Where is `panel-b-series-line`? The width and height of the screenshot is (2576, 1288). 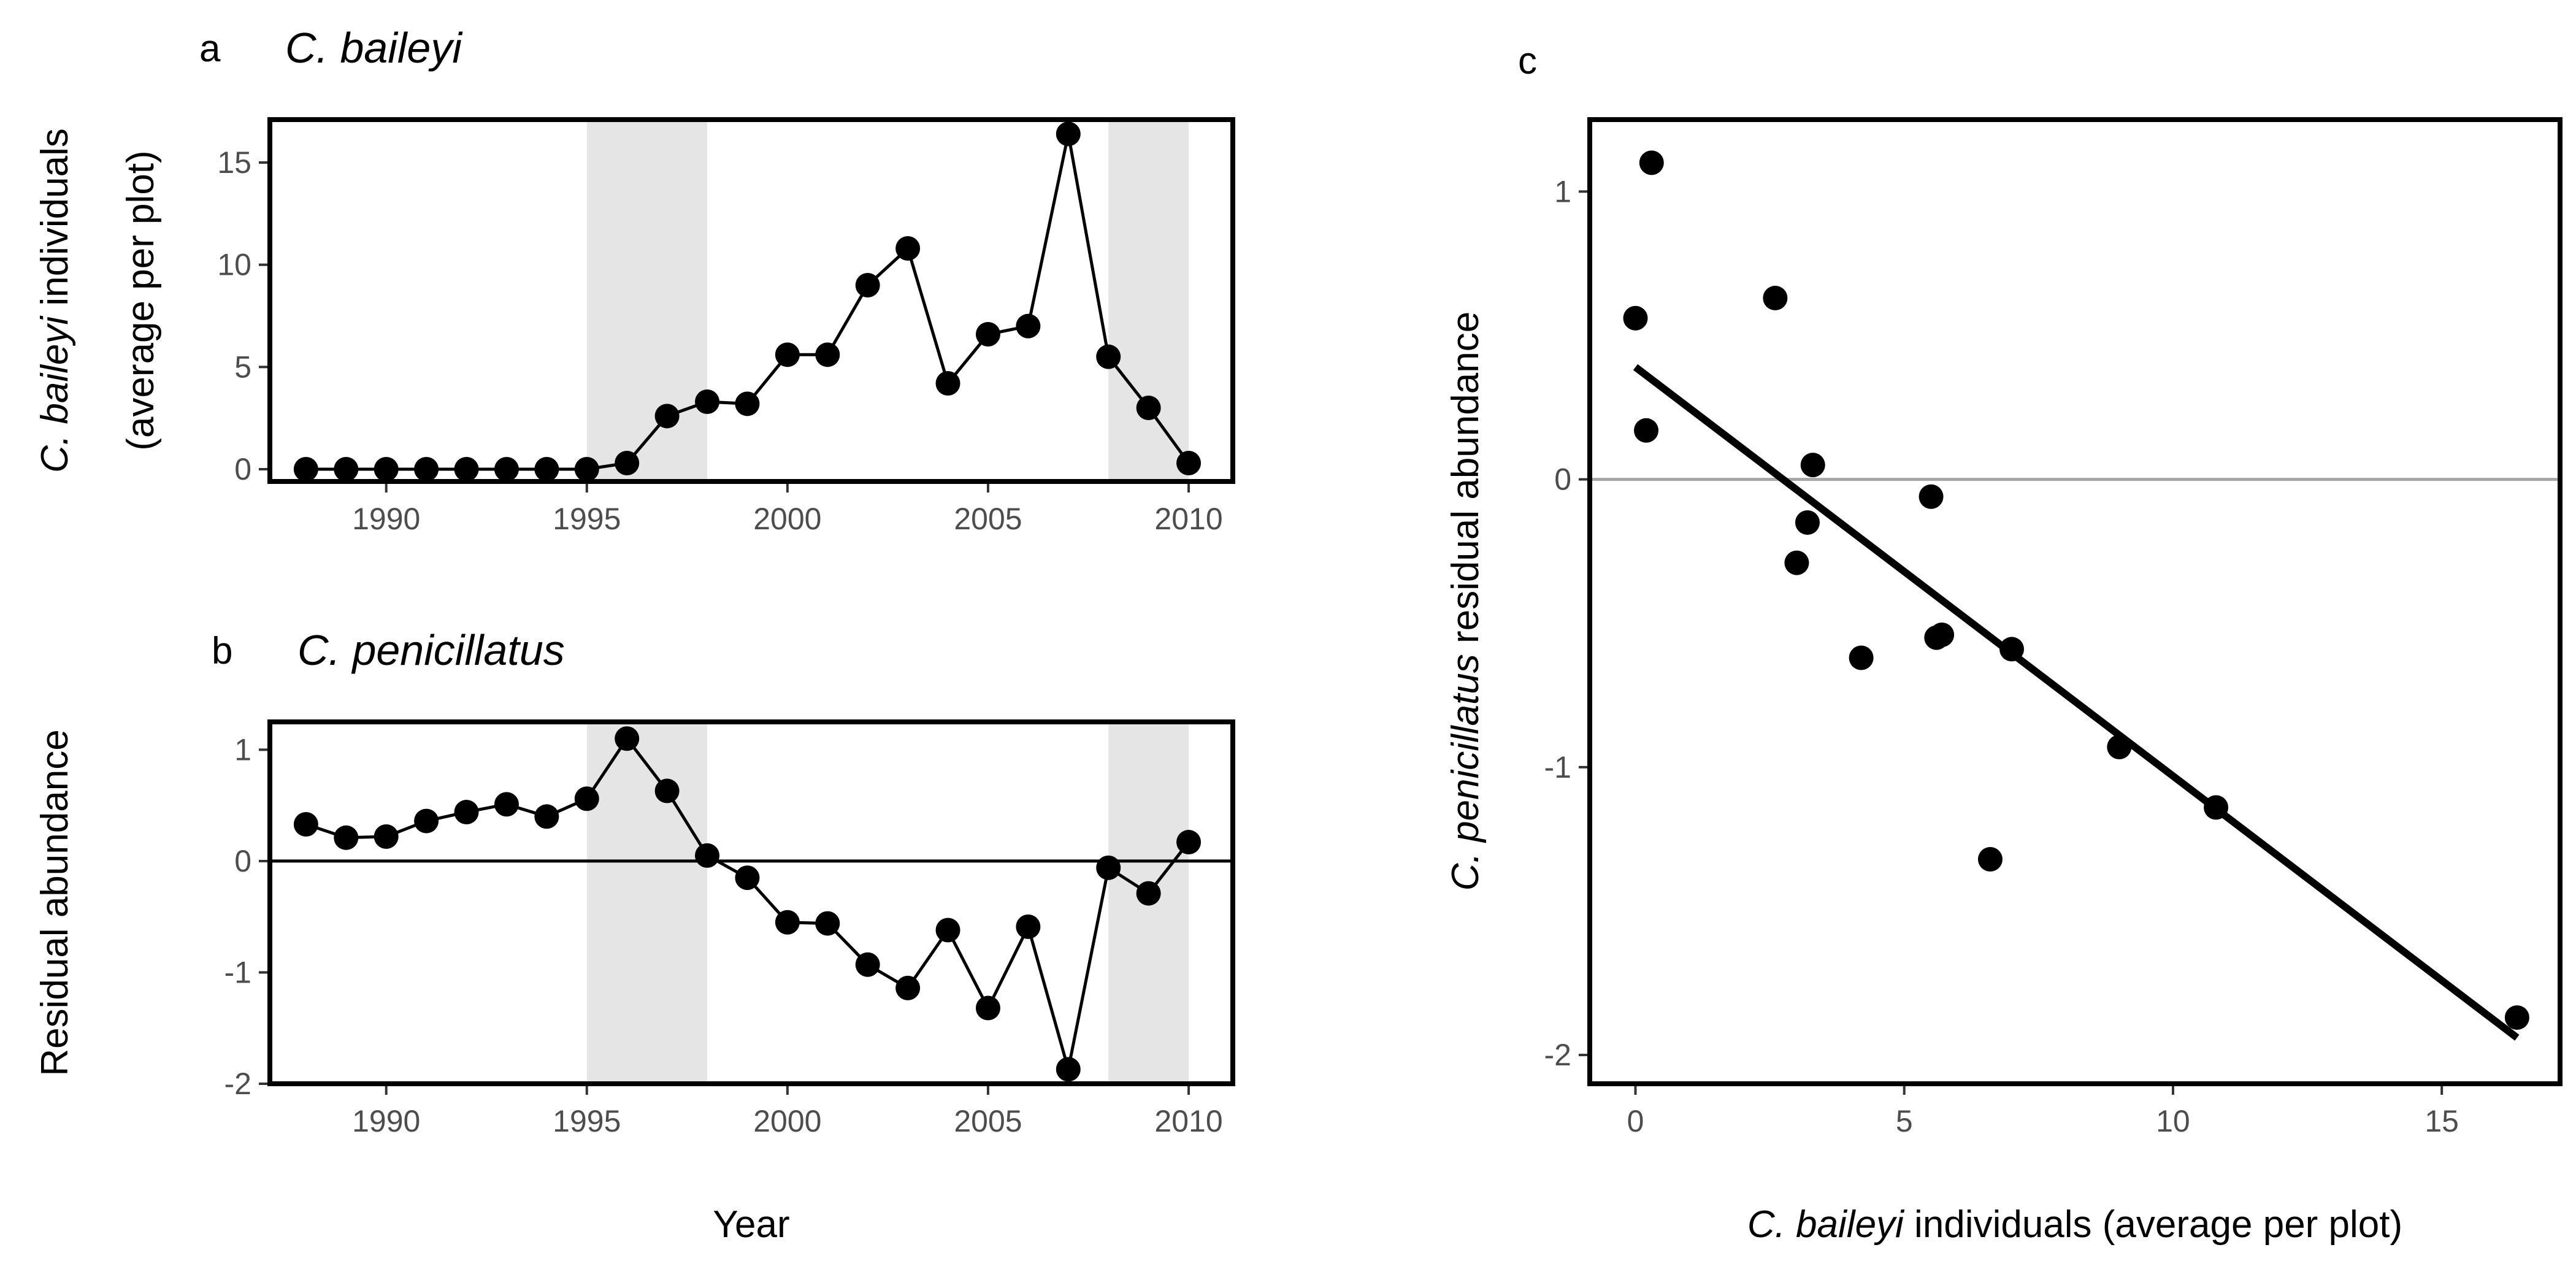
panel-b-series-line is located at coordinates (747, 902).